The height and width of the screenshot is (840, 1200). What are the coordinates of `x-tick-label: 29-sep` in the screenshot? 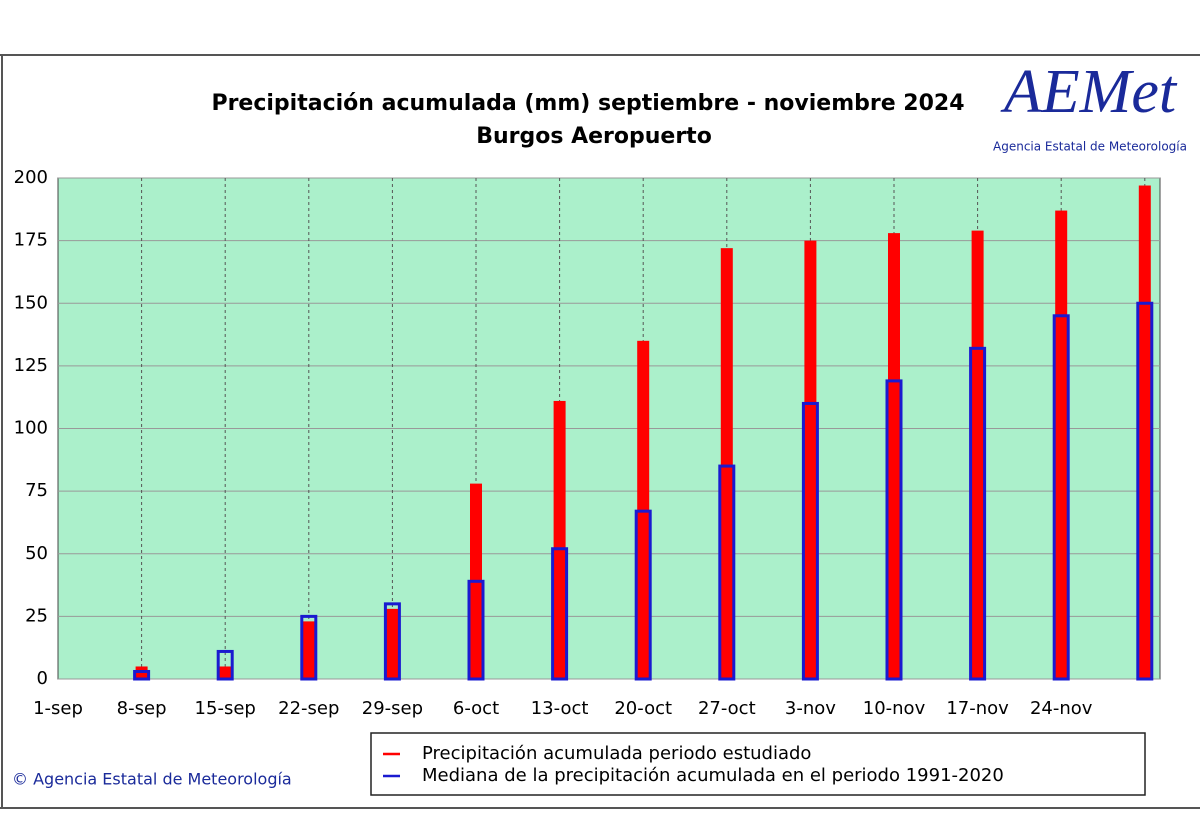 It's located at (392, 708).